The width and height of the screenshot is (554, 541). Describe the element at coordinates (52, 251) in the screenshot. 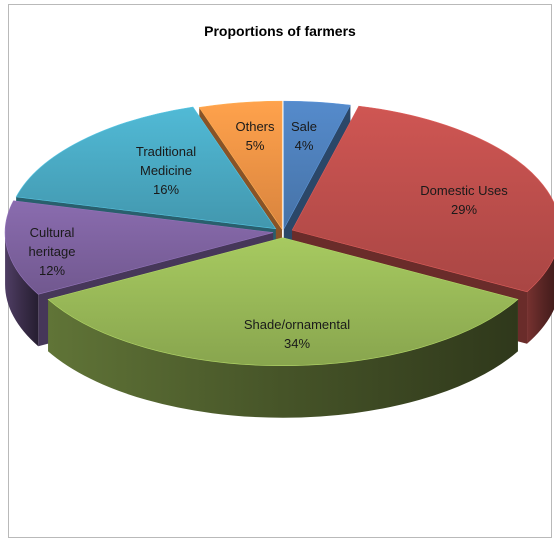

I see `slice-label-cultural-heritage: Cultural heritage 12%` at that location.